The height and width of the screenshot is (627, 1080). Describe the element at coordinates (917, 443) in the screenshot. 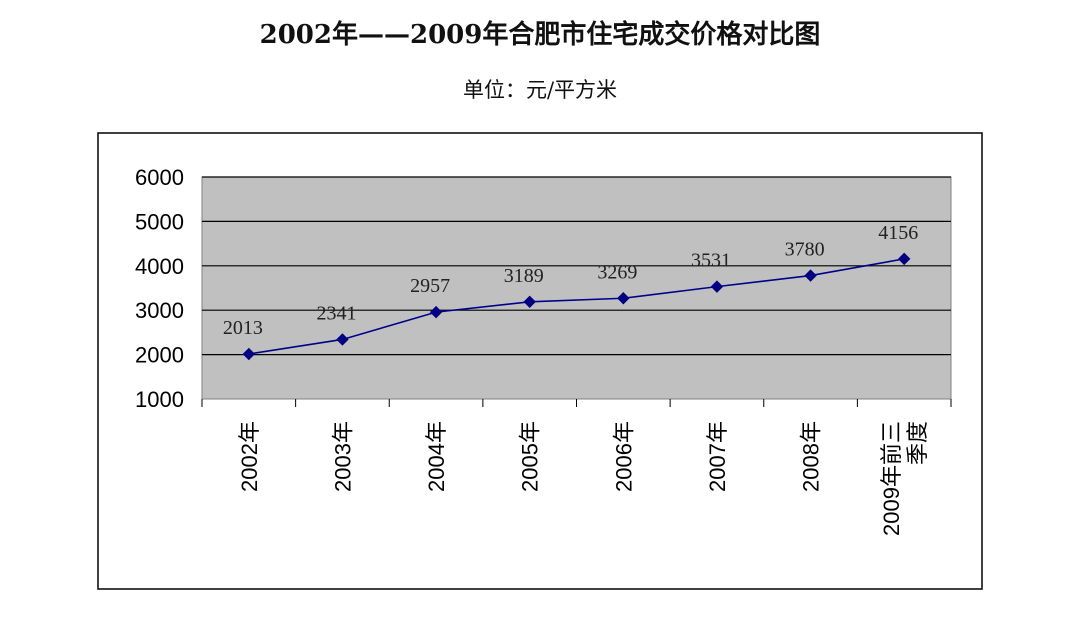

I see `x-category-line: 季度` at that location.